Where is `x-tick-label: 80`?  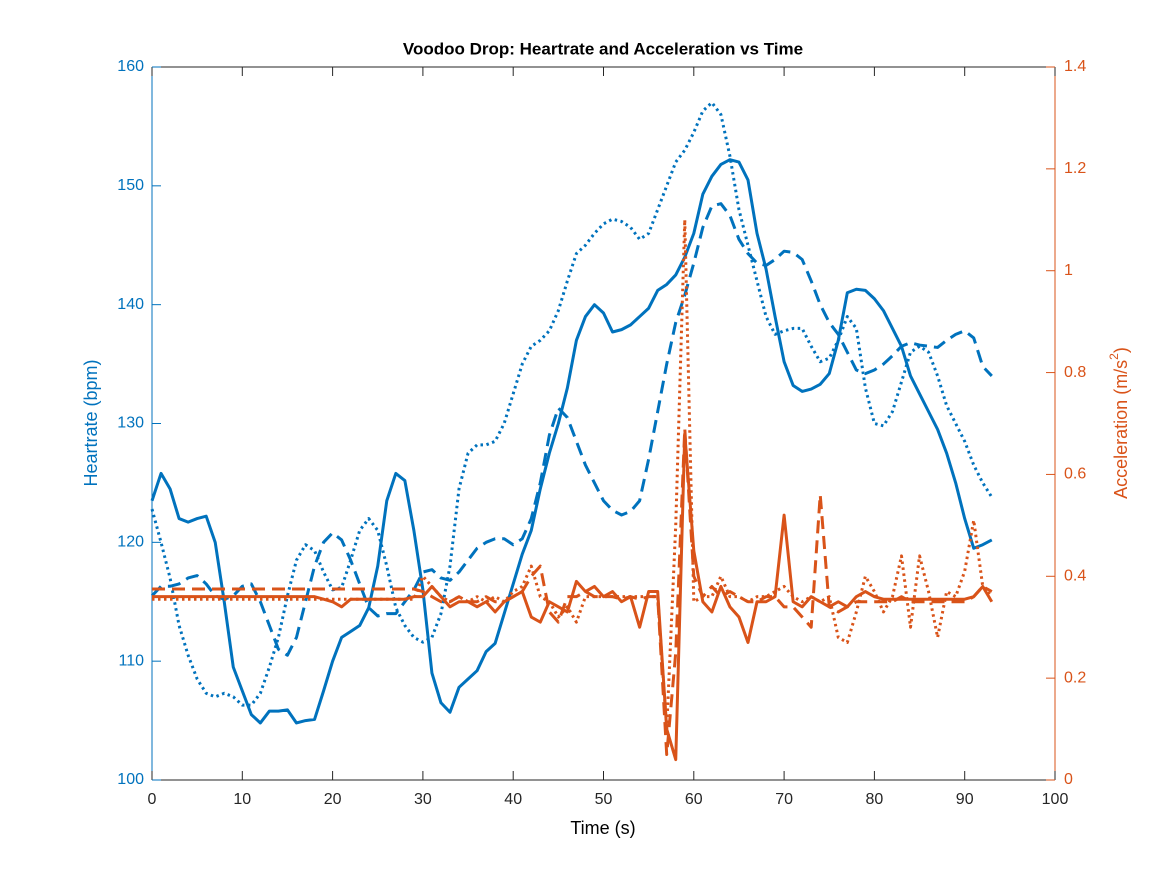 x-tick-label: 80 is located at coordinates (875, 799).